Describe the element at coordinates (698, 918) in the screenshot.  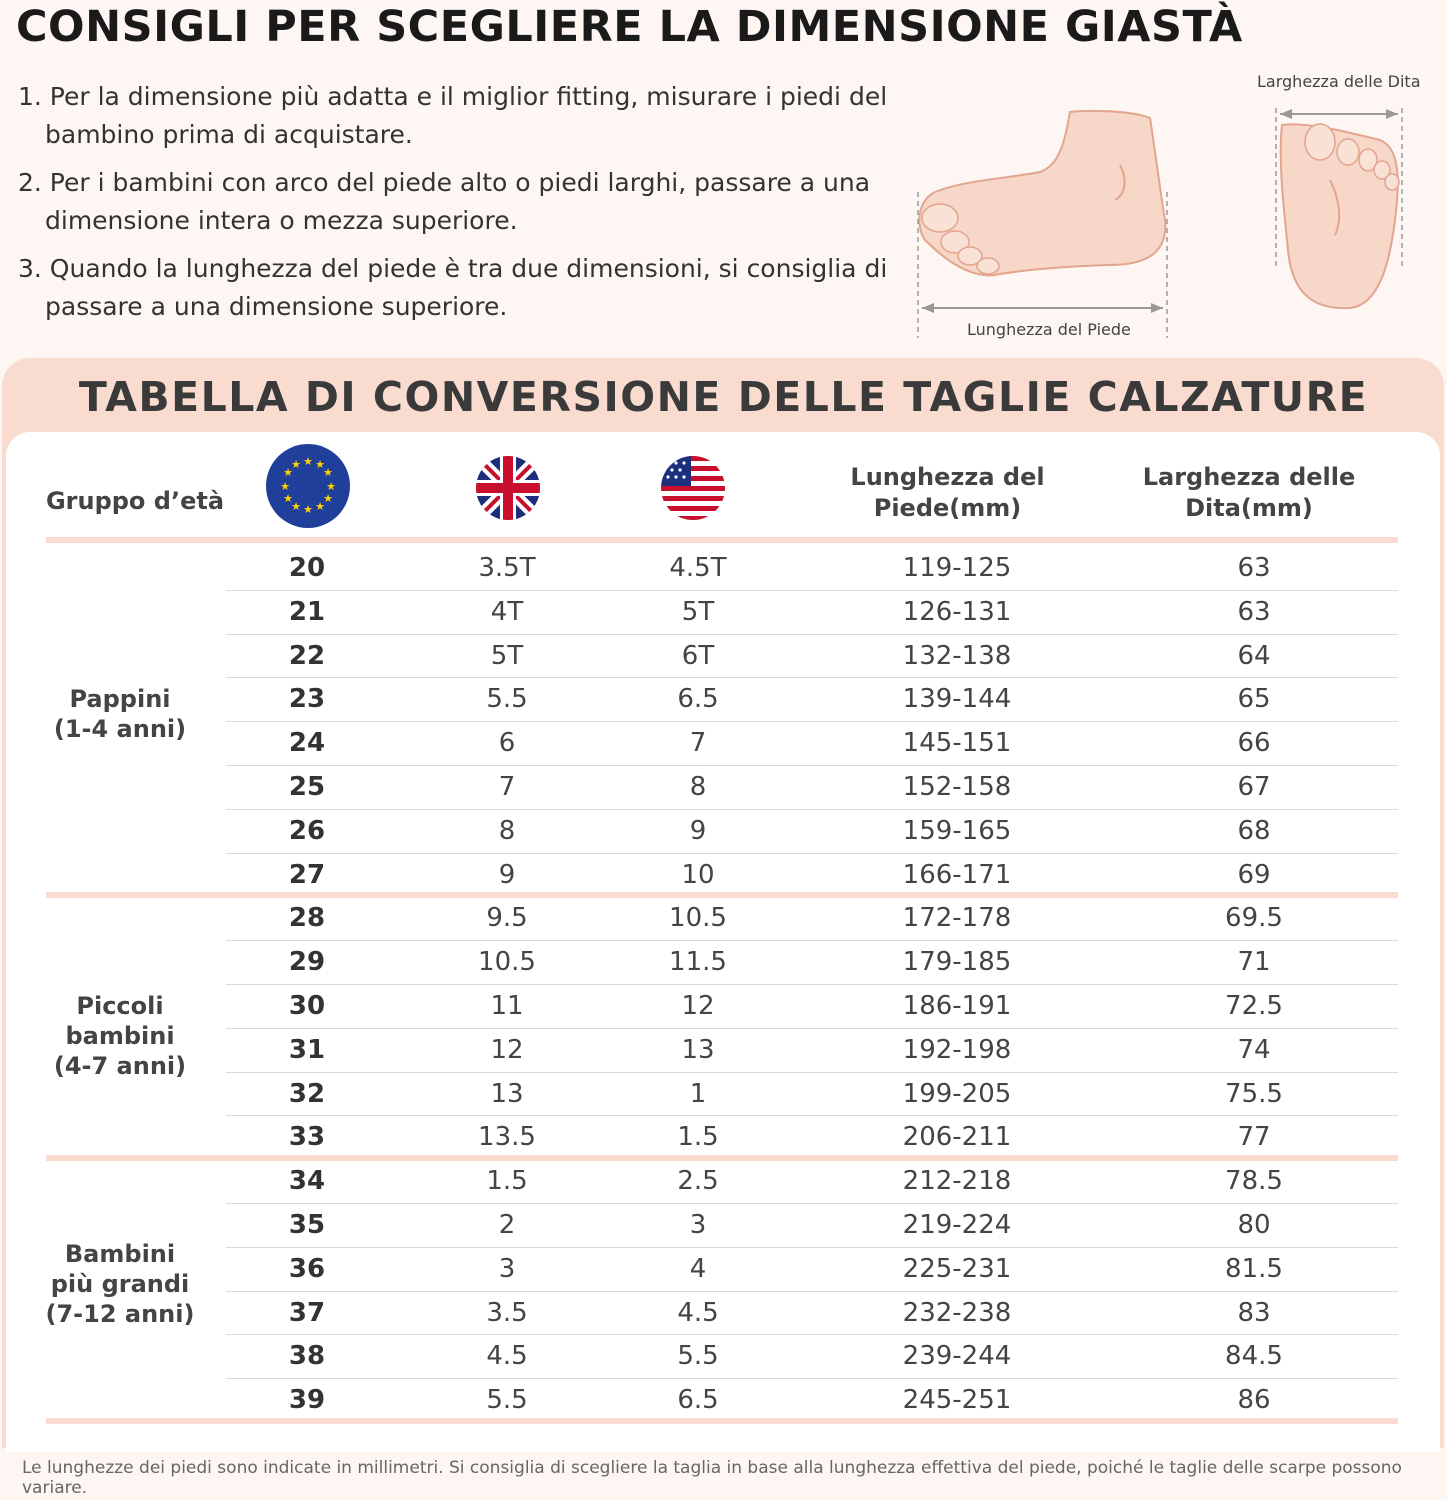
I see `us-size-cell: 10.5` at that location.